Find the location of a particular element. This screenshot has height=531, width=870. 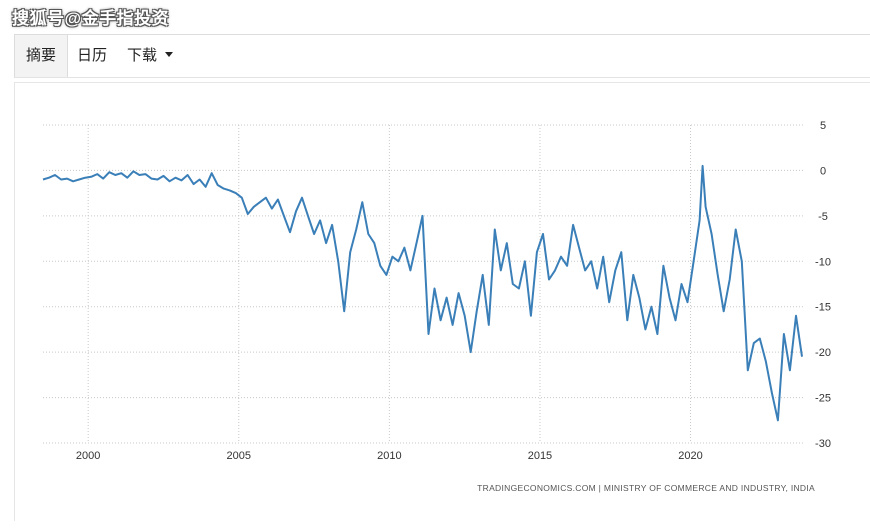

tab-summary: 摘要 is located at coordinates (41, 56).